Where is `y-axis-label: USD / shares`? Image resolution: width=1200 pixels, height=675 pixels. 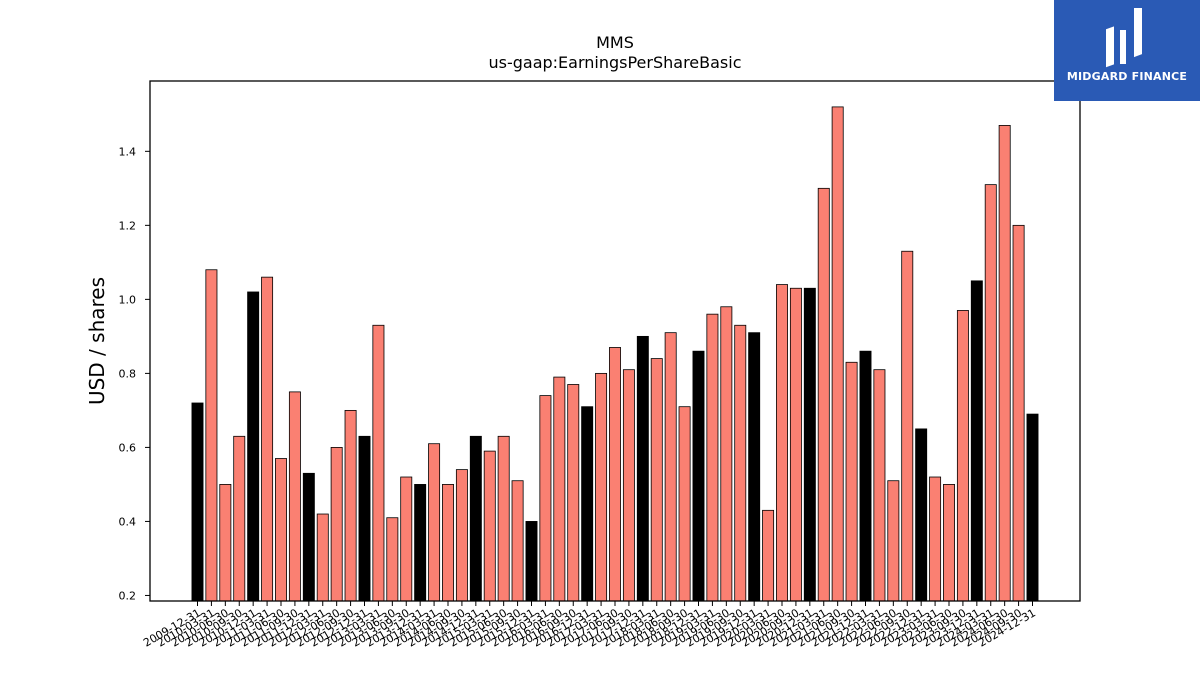
y-axis-label: USD / shares is located at coordinates (97, 341).